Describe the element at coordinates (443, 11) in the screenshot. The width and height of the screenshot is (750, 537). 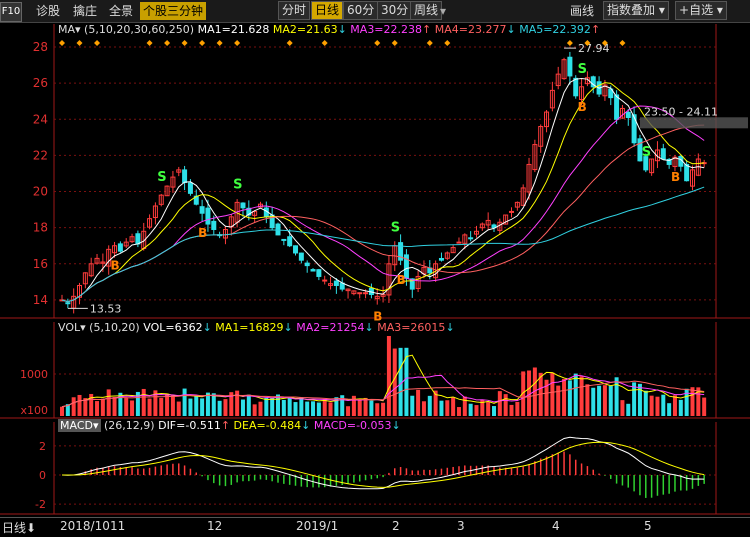
I see `period-dropdown-icon: ▾` at that location.